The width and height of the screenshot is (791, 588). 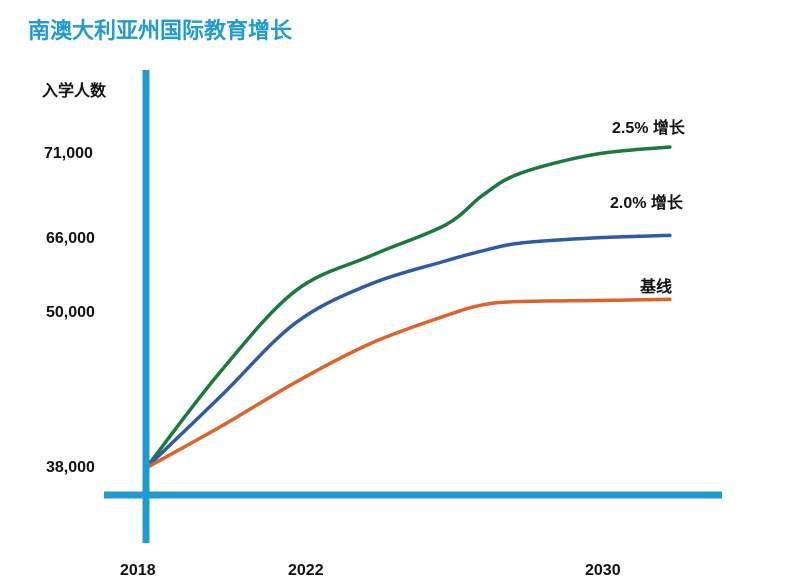 I want to click on y-tick-label: 71,000, so click(x=68, y=153).